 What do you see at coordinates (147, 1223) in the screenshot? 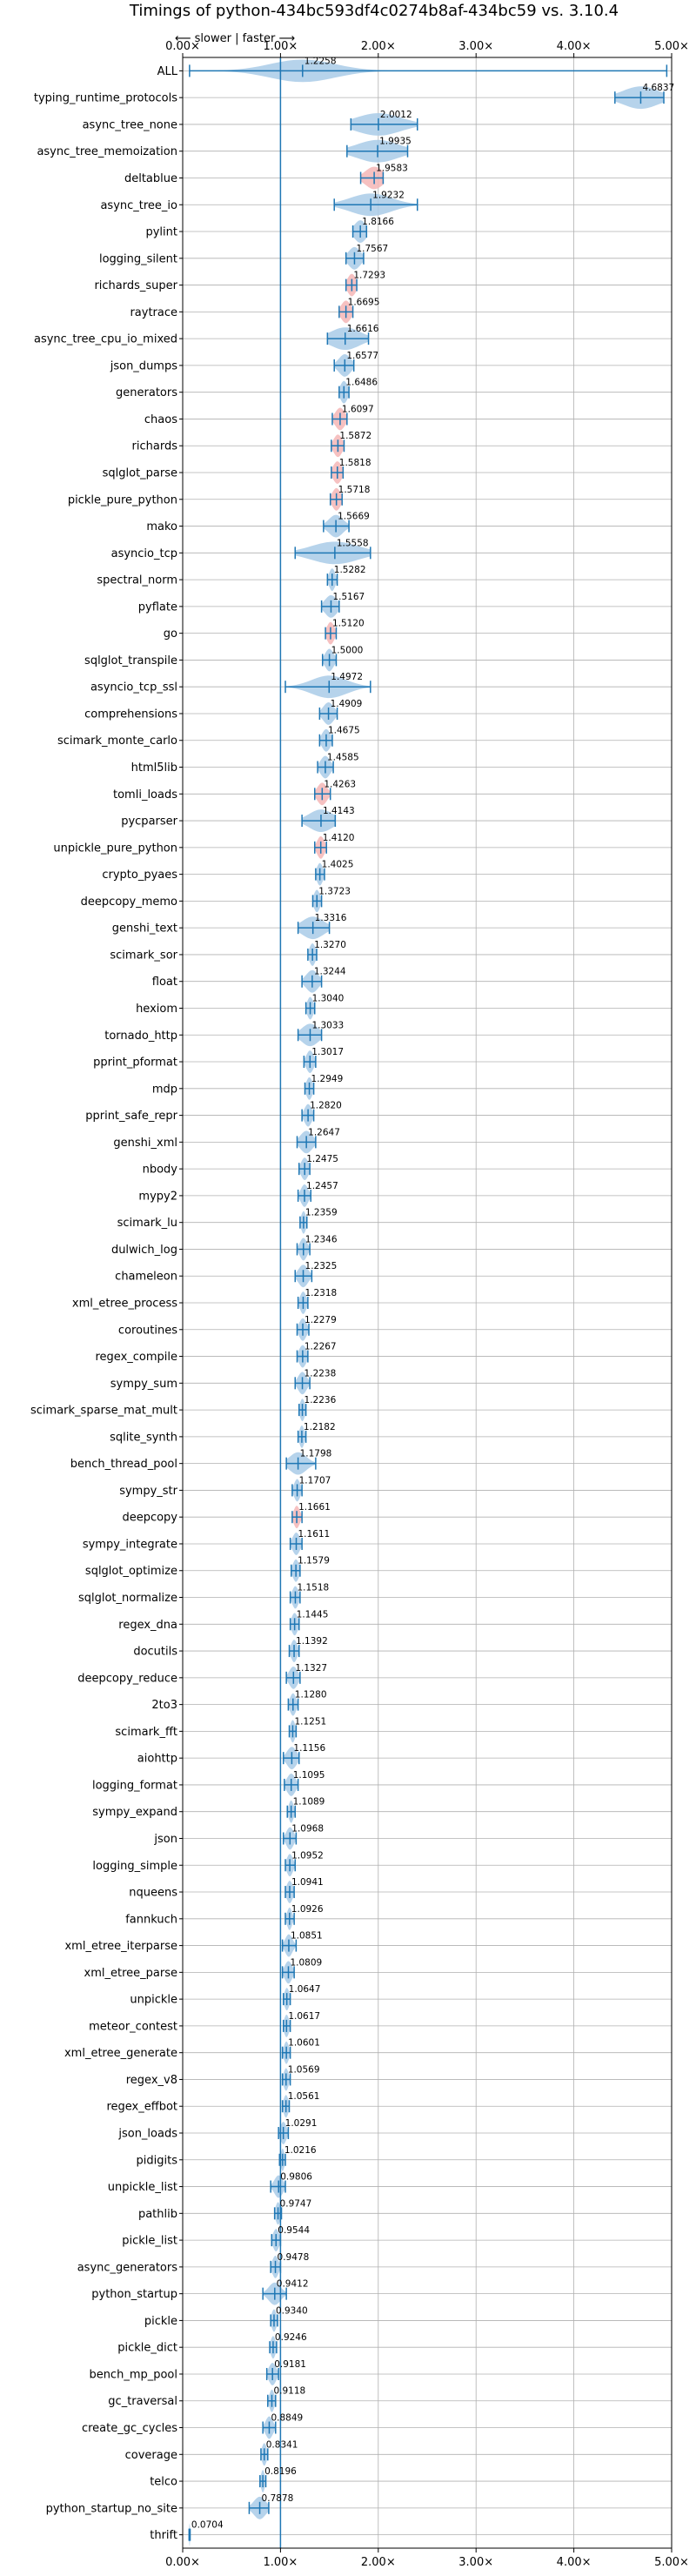
I see `y-category-label: scimark_lu` at bounding box center [147, 1223].